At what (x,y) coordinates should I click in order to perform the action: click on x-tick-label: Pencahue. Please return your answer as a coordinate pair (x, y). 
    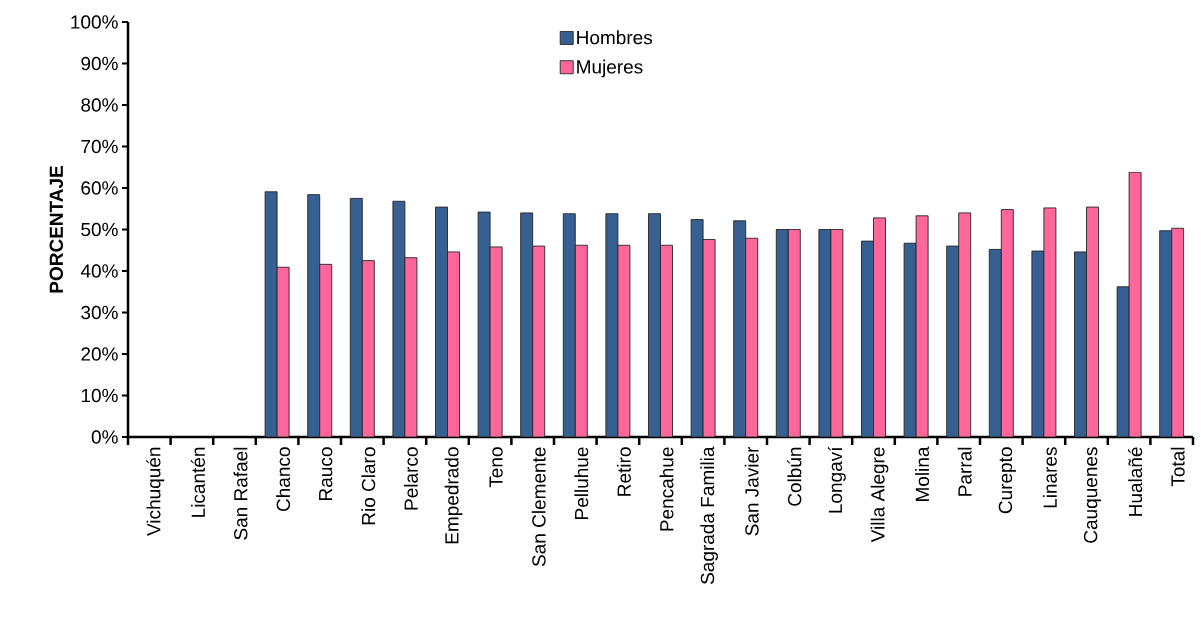
    Looking at the image, I should click on (666, 489).